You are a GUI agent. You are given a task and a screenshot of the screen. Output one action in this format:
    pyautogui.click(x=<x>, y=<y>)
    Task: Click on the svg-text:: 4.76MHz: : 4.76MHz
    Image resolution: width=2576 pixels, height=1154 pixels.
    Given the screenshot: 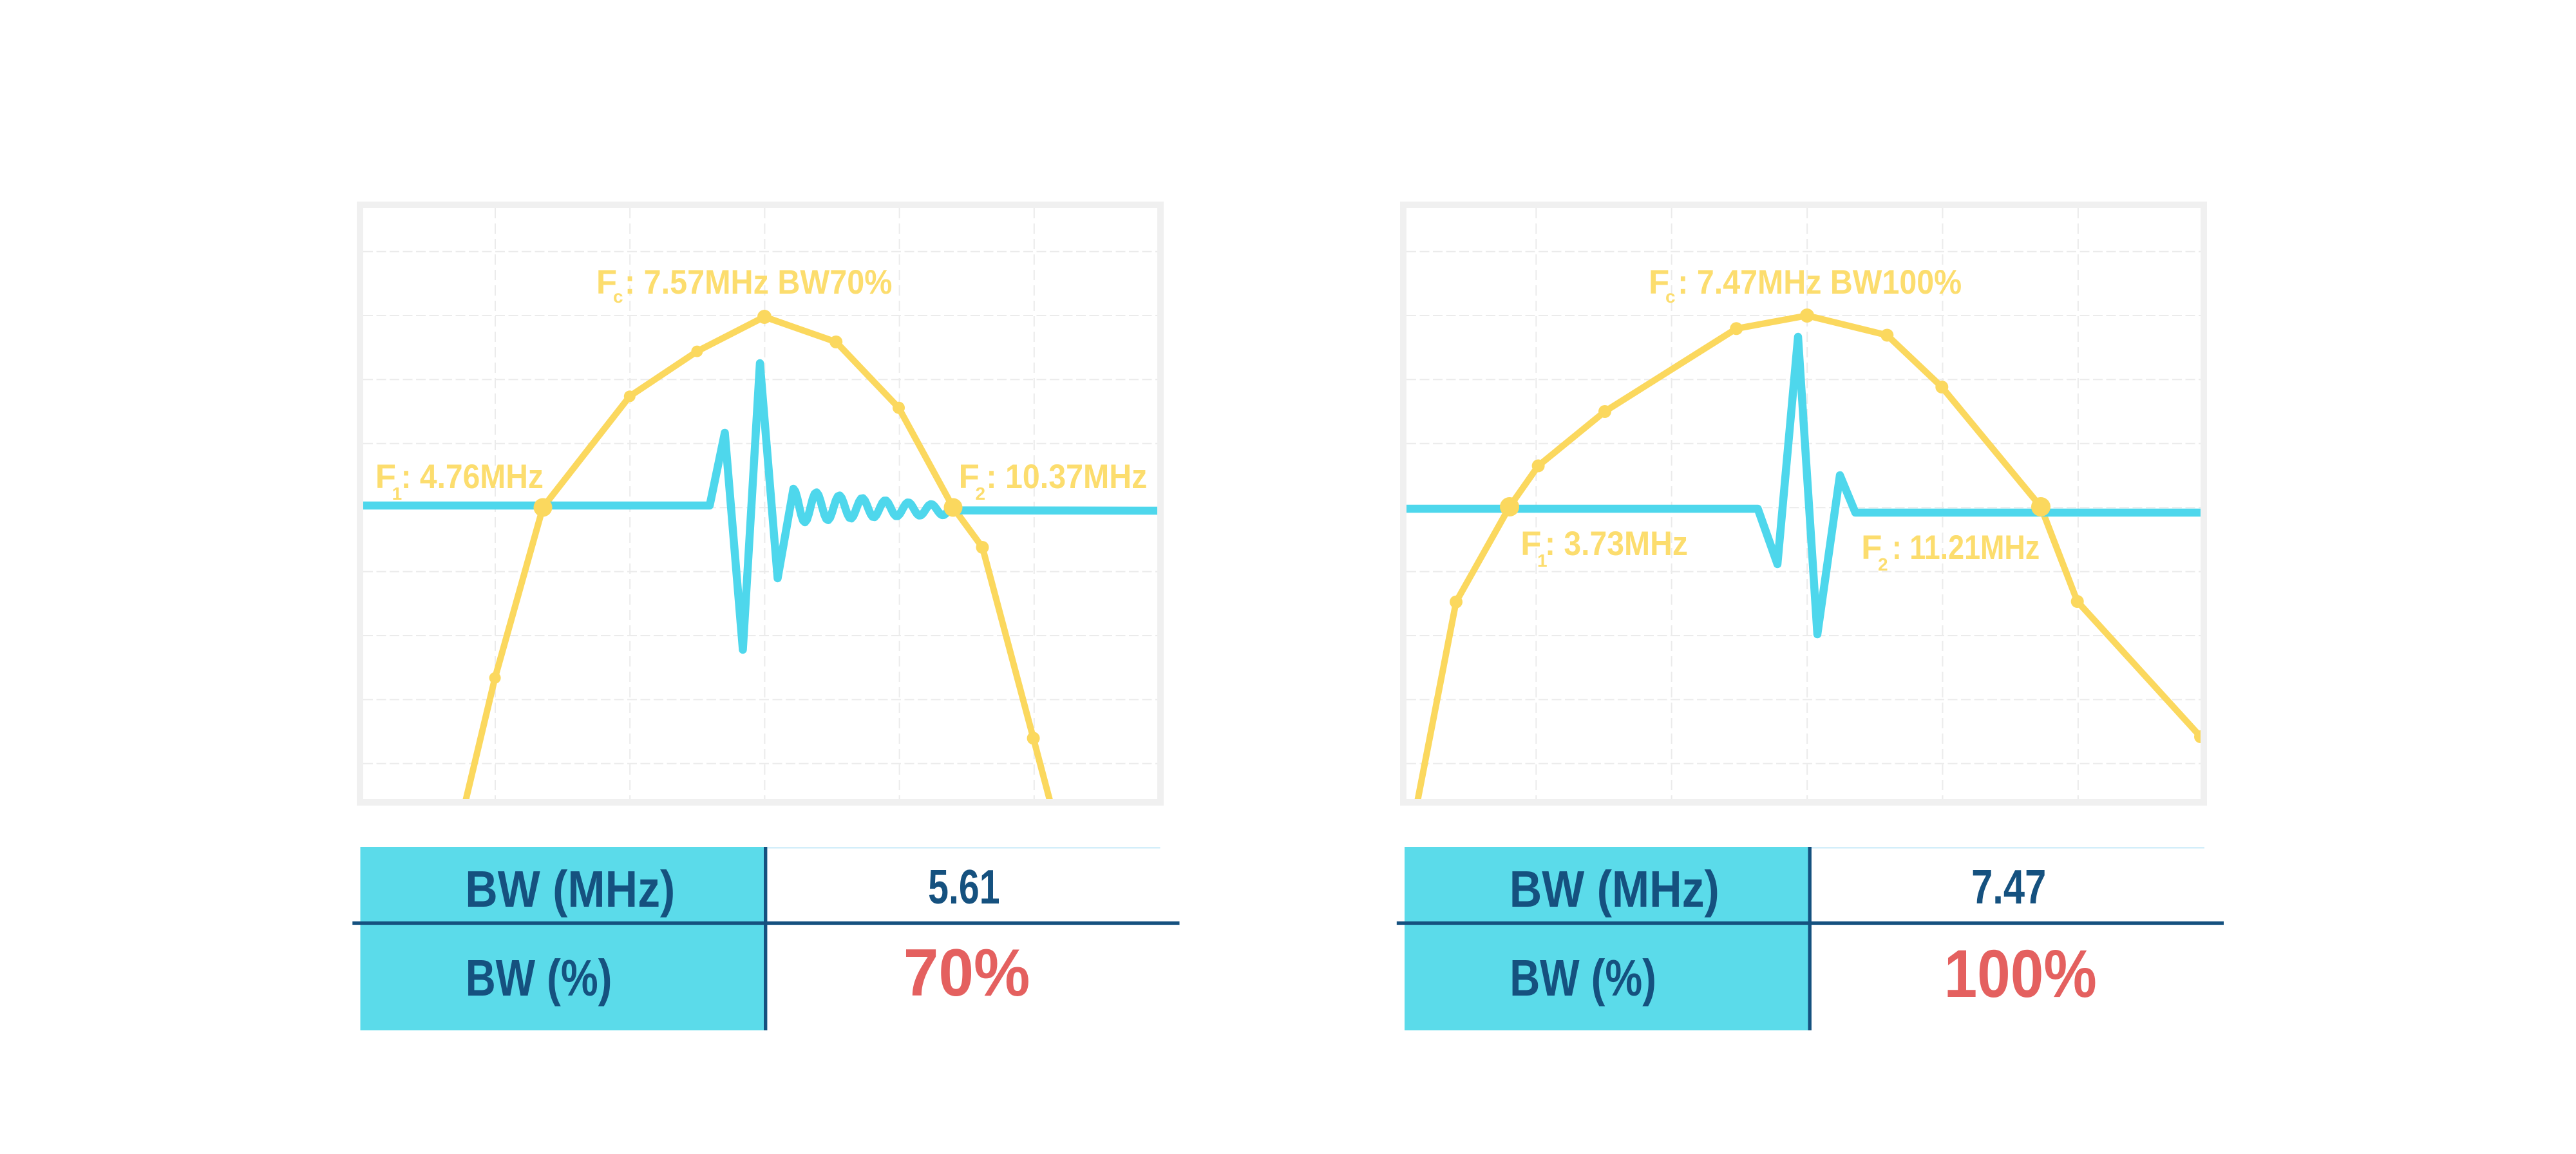 What is the action you would take?
    pyautogui.click(x=473, y=477)
    